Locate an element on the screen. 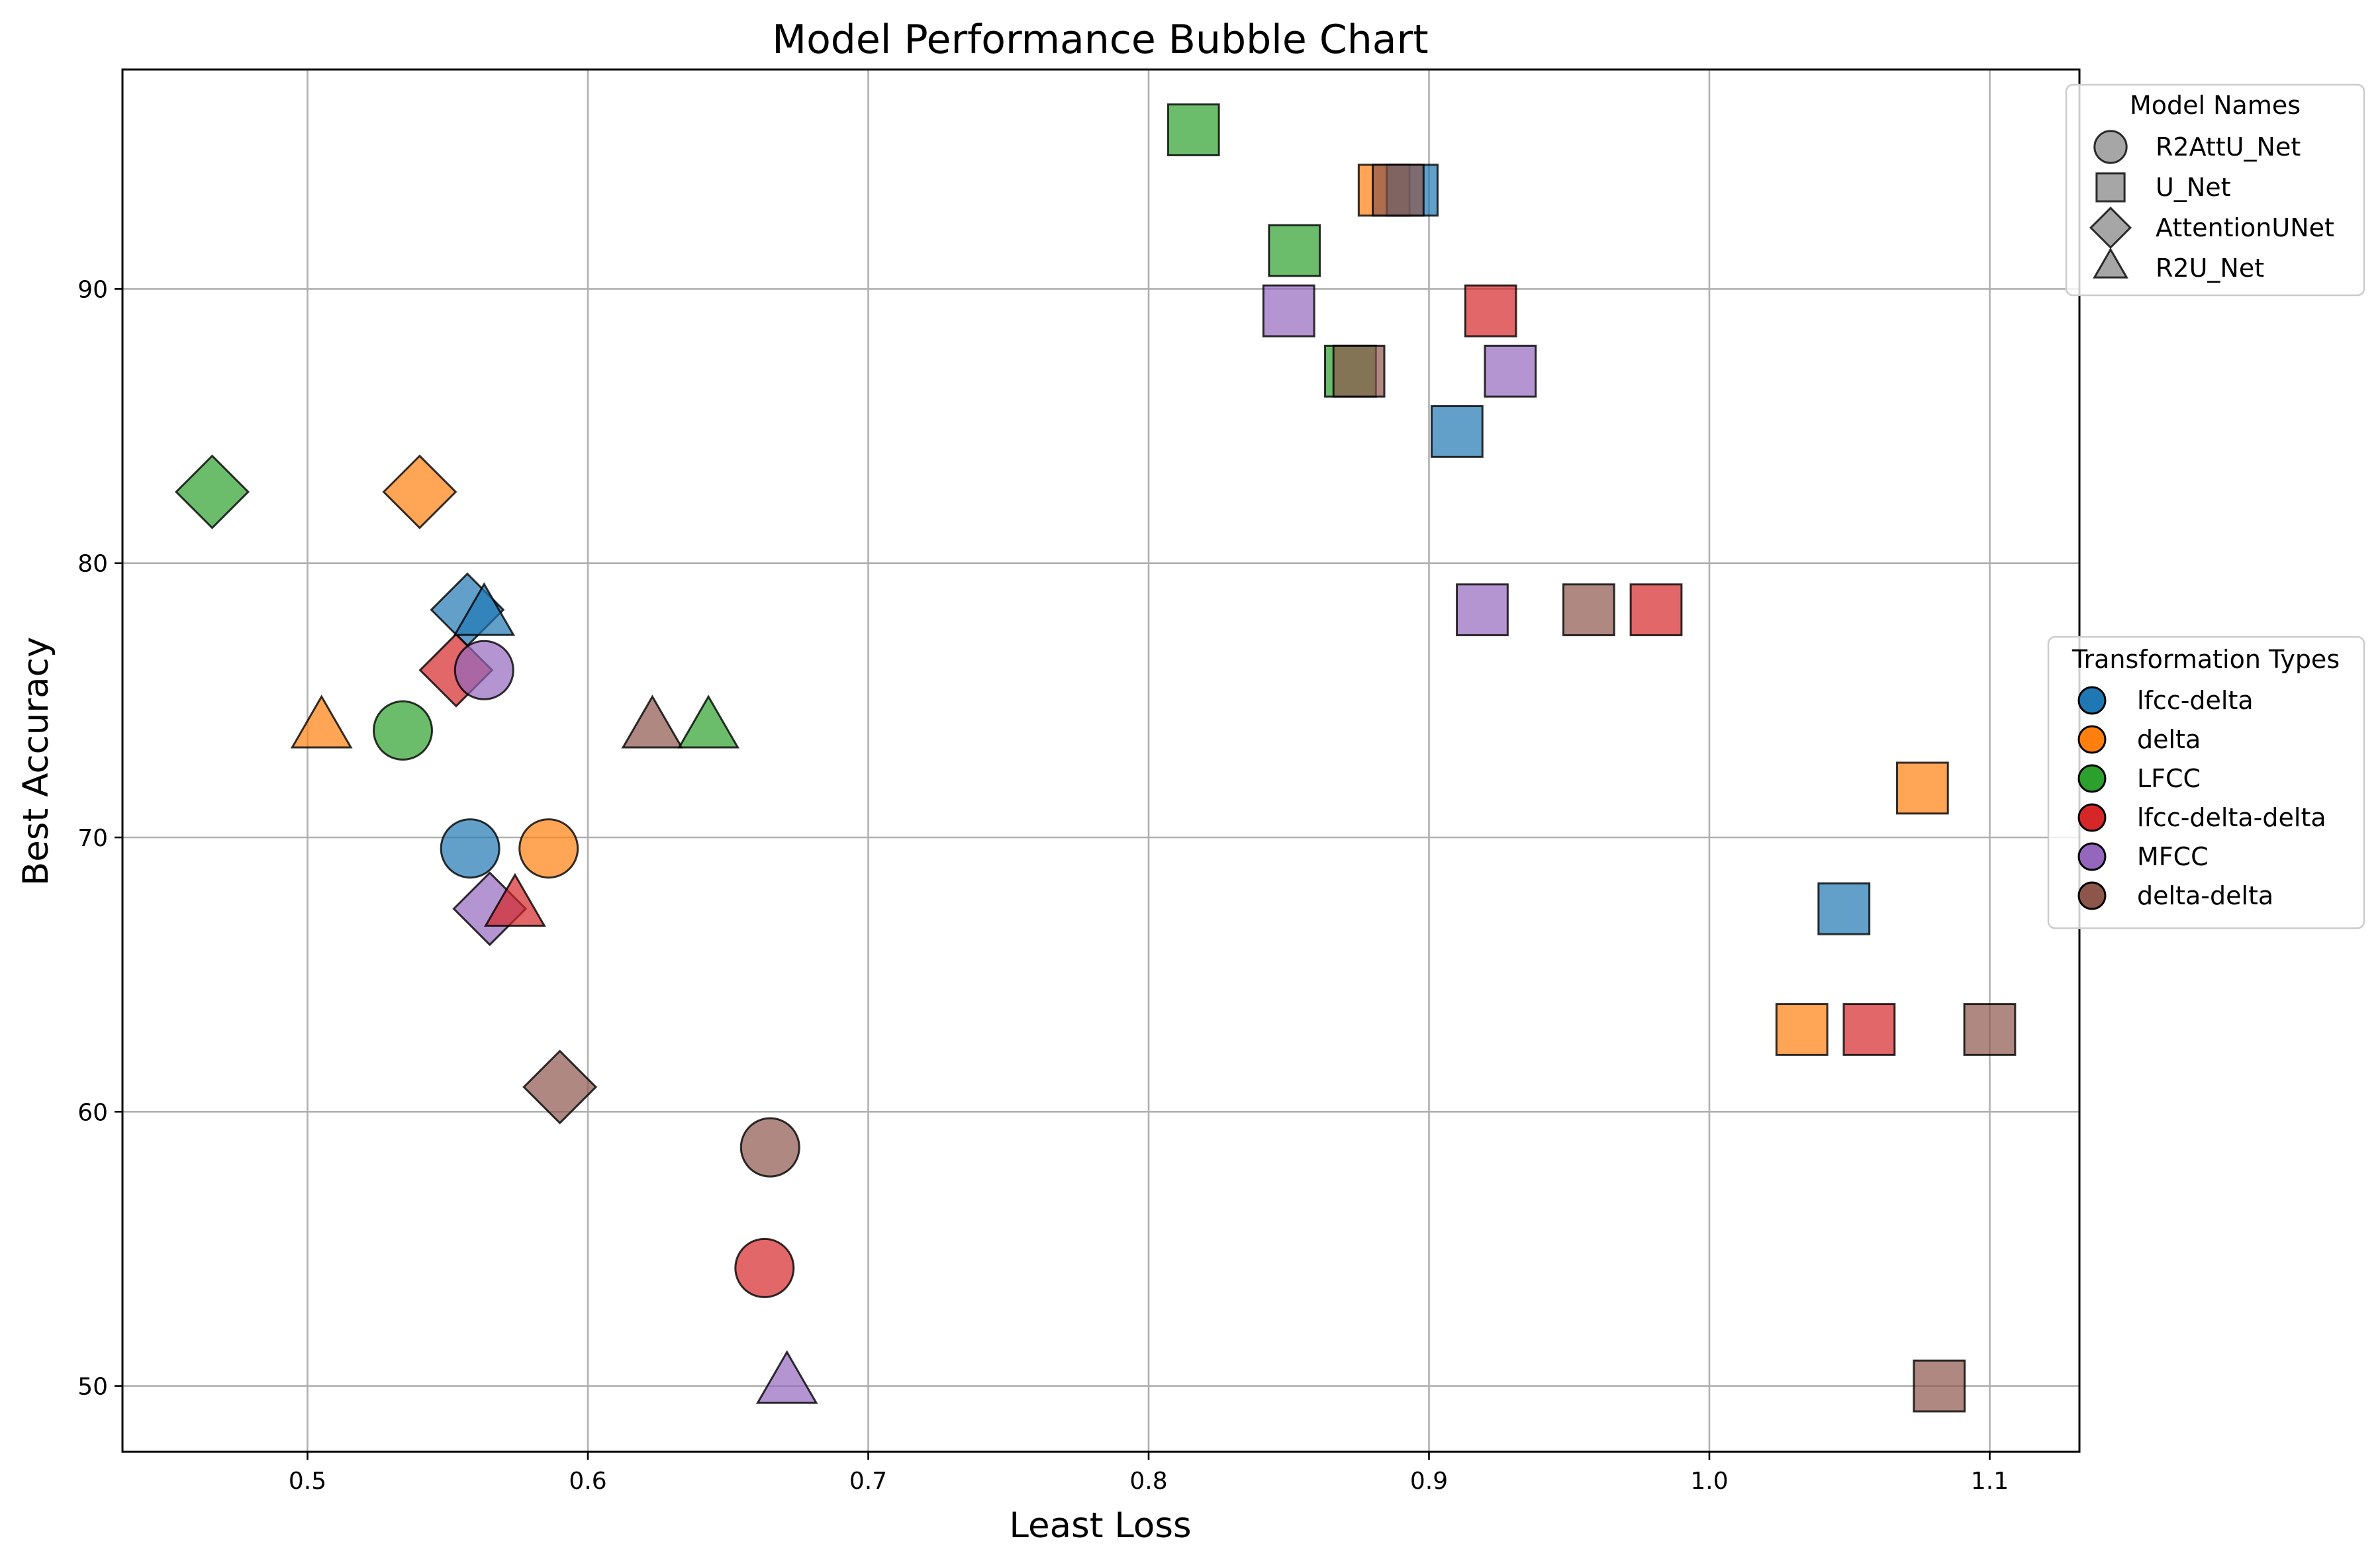  data-point-attentionunet-lfcc is located at coordinates (212, 492).